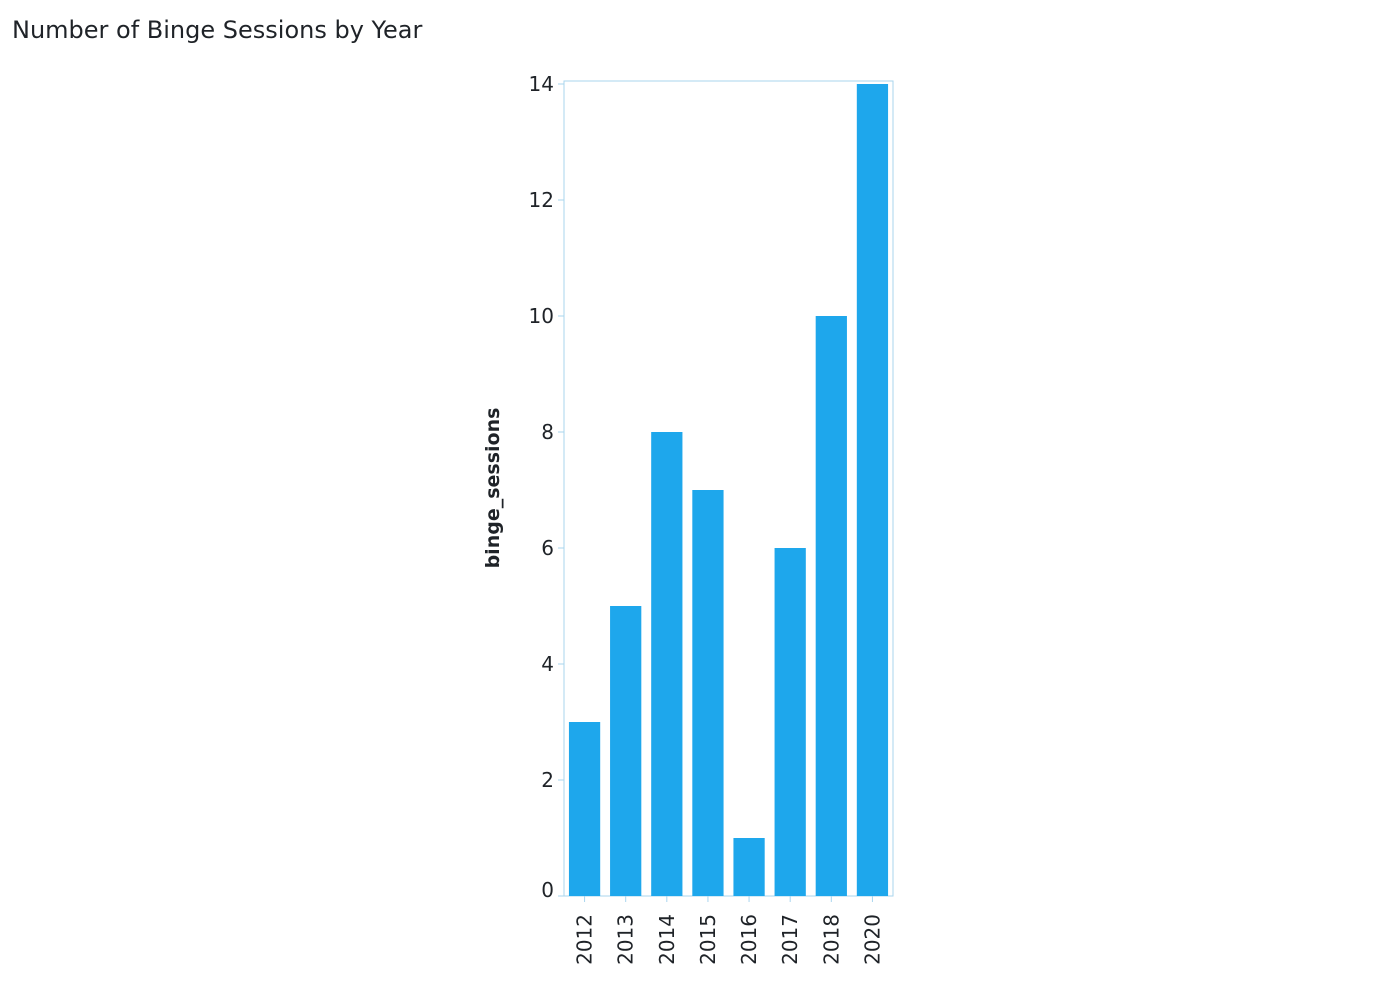  I want to click on x-axis: 2012 2013 2014 2015 2016 2017 2018 2020, so click(728, 930).